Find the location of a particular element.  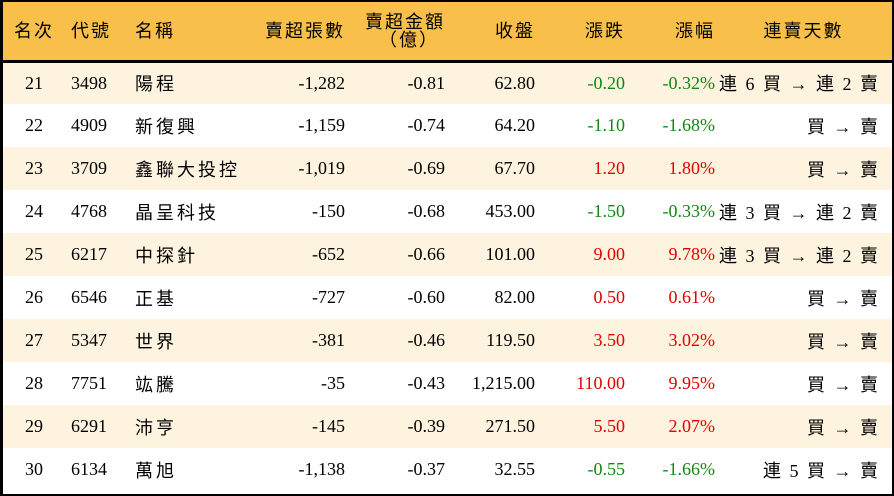

cell-streak: 連 5 買 → 賣 is located at coordinates (821, 470).